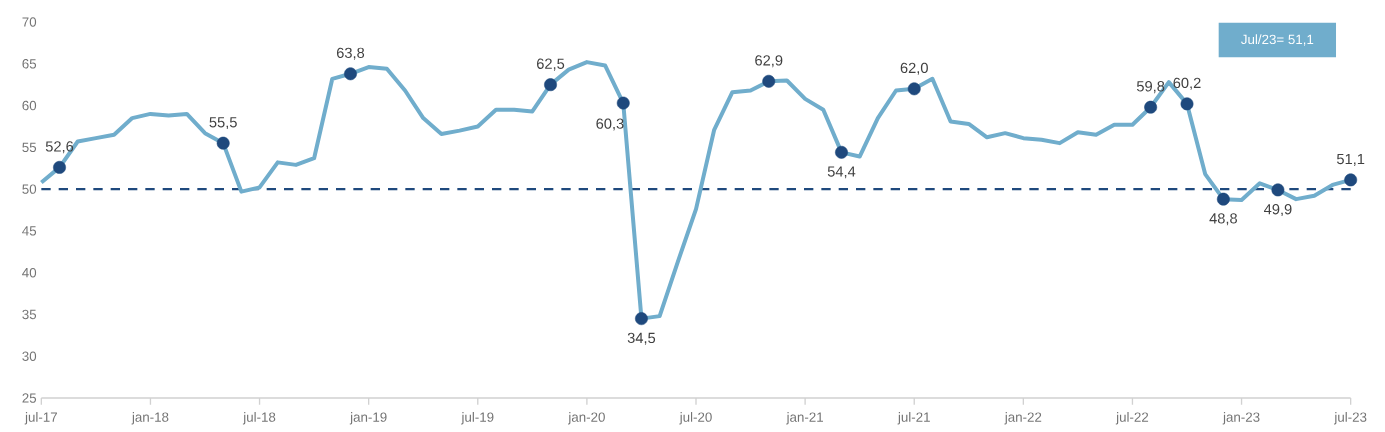 This screenshot has height=432, width=1385. Describe the element at coordinates (1350, 159) in the screenshot. I see `data-label: 51,1` at that location.